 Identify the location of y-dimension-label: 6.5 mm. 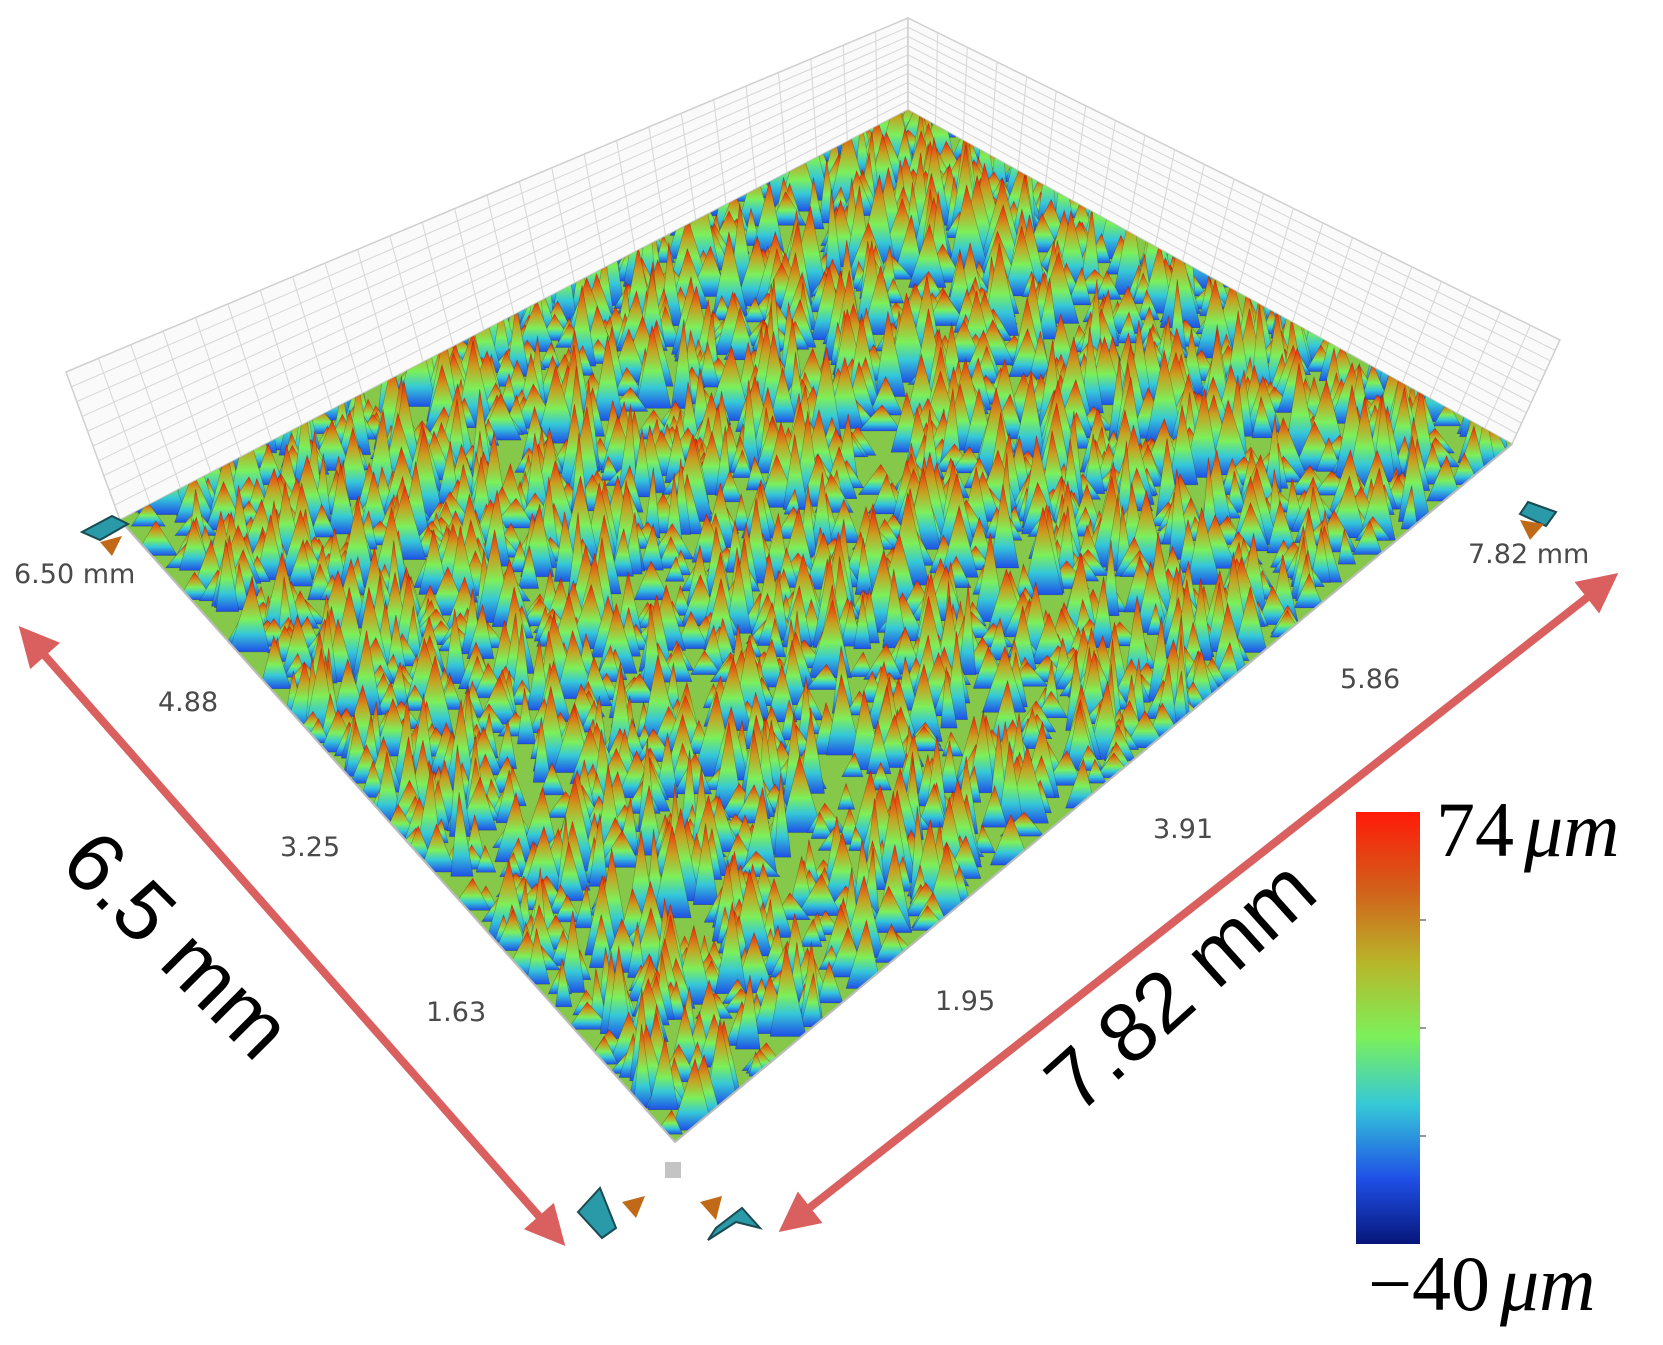
(177, 944).